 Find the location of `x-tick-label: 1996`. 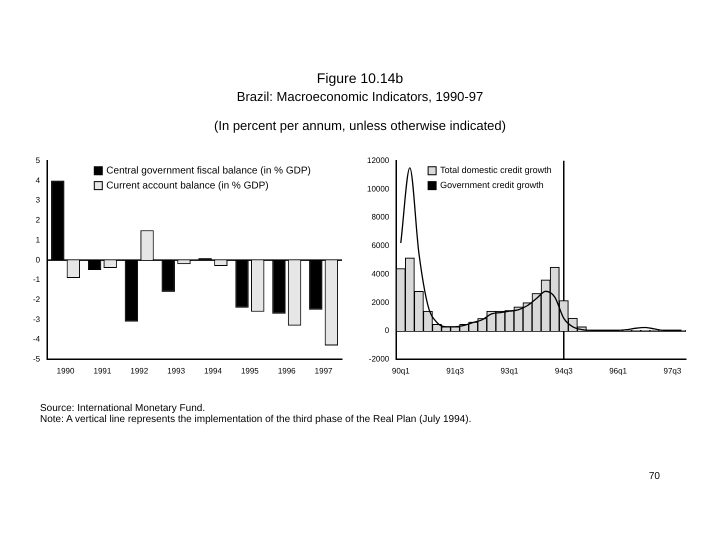

x-tick-label: 1996 is located at coordinates (287, 371).